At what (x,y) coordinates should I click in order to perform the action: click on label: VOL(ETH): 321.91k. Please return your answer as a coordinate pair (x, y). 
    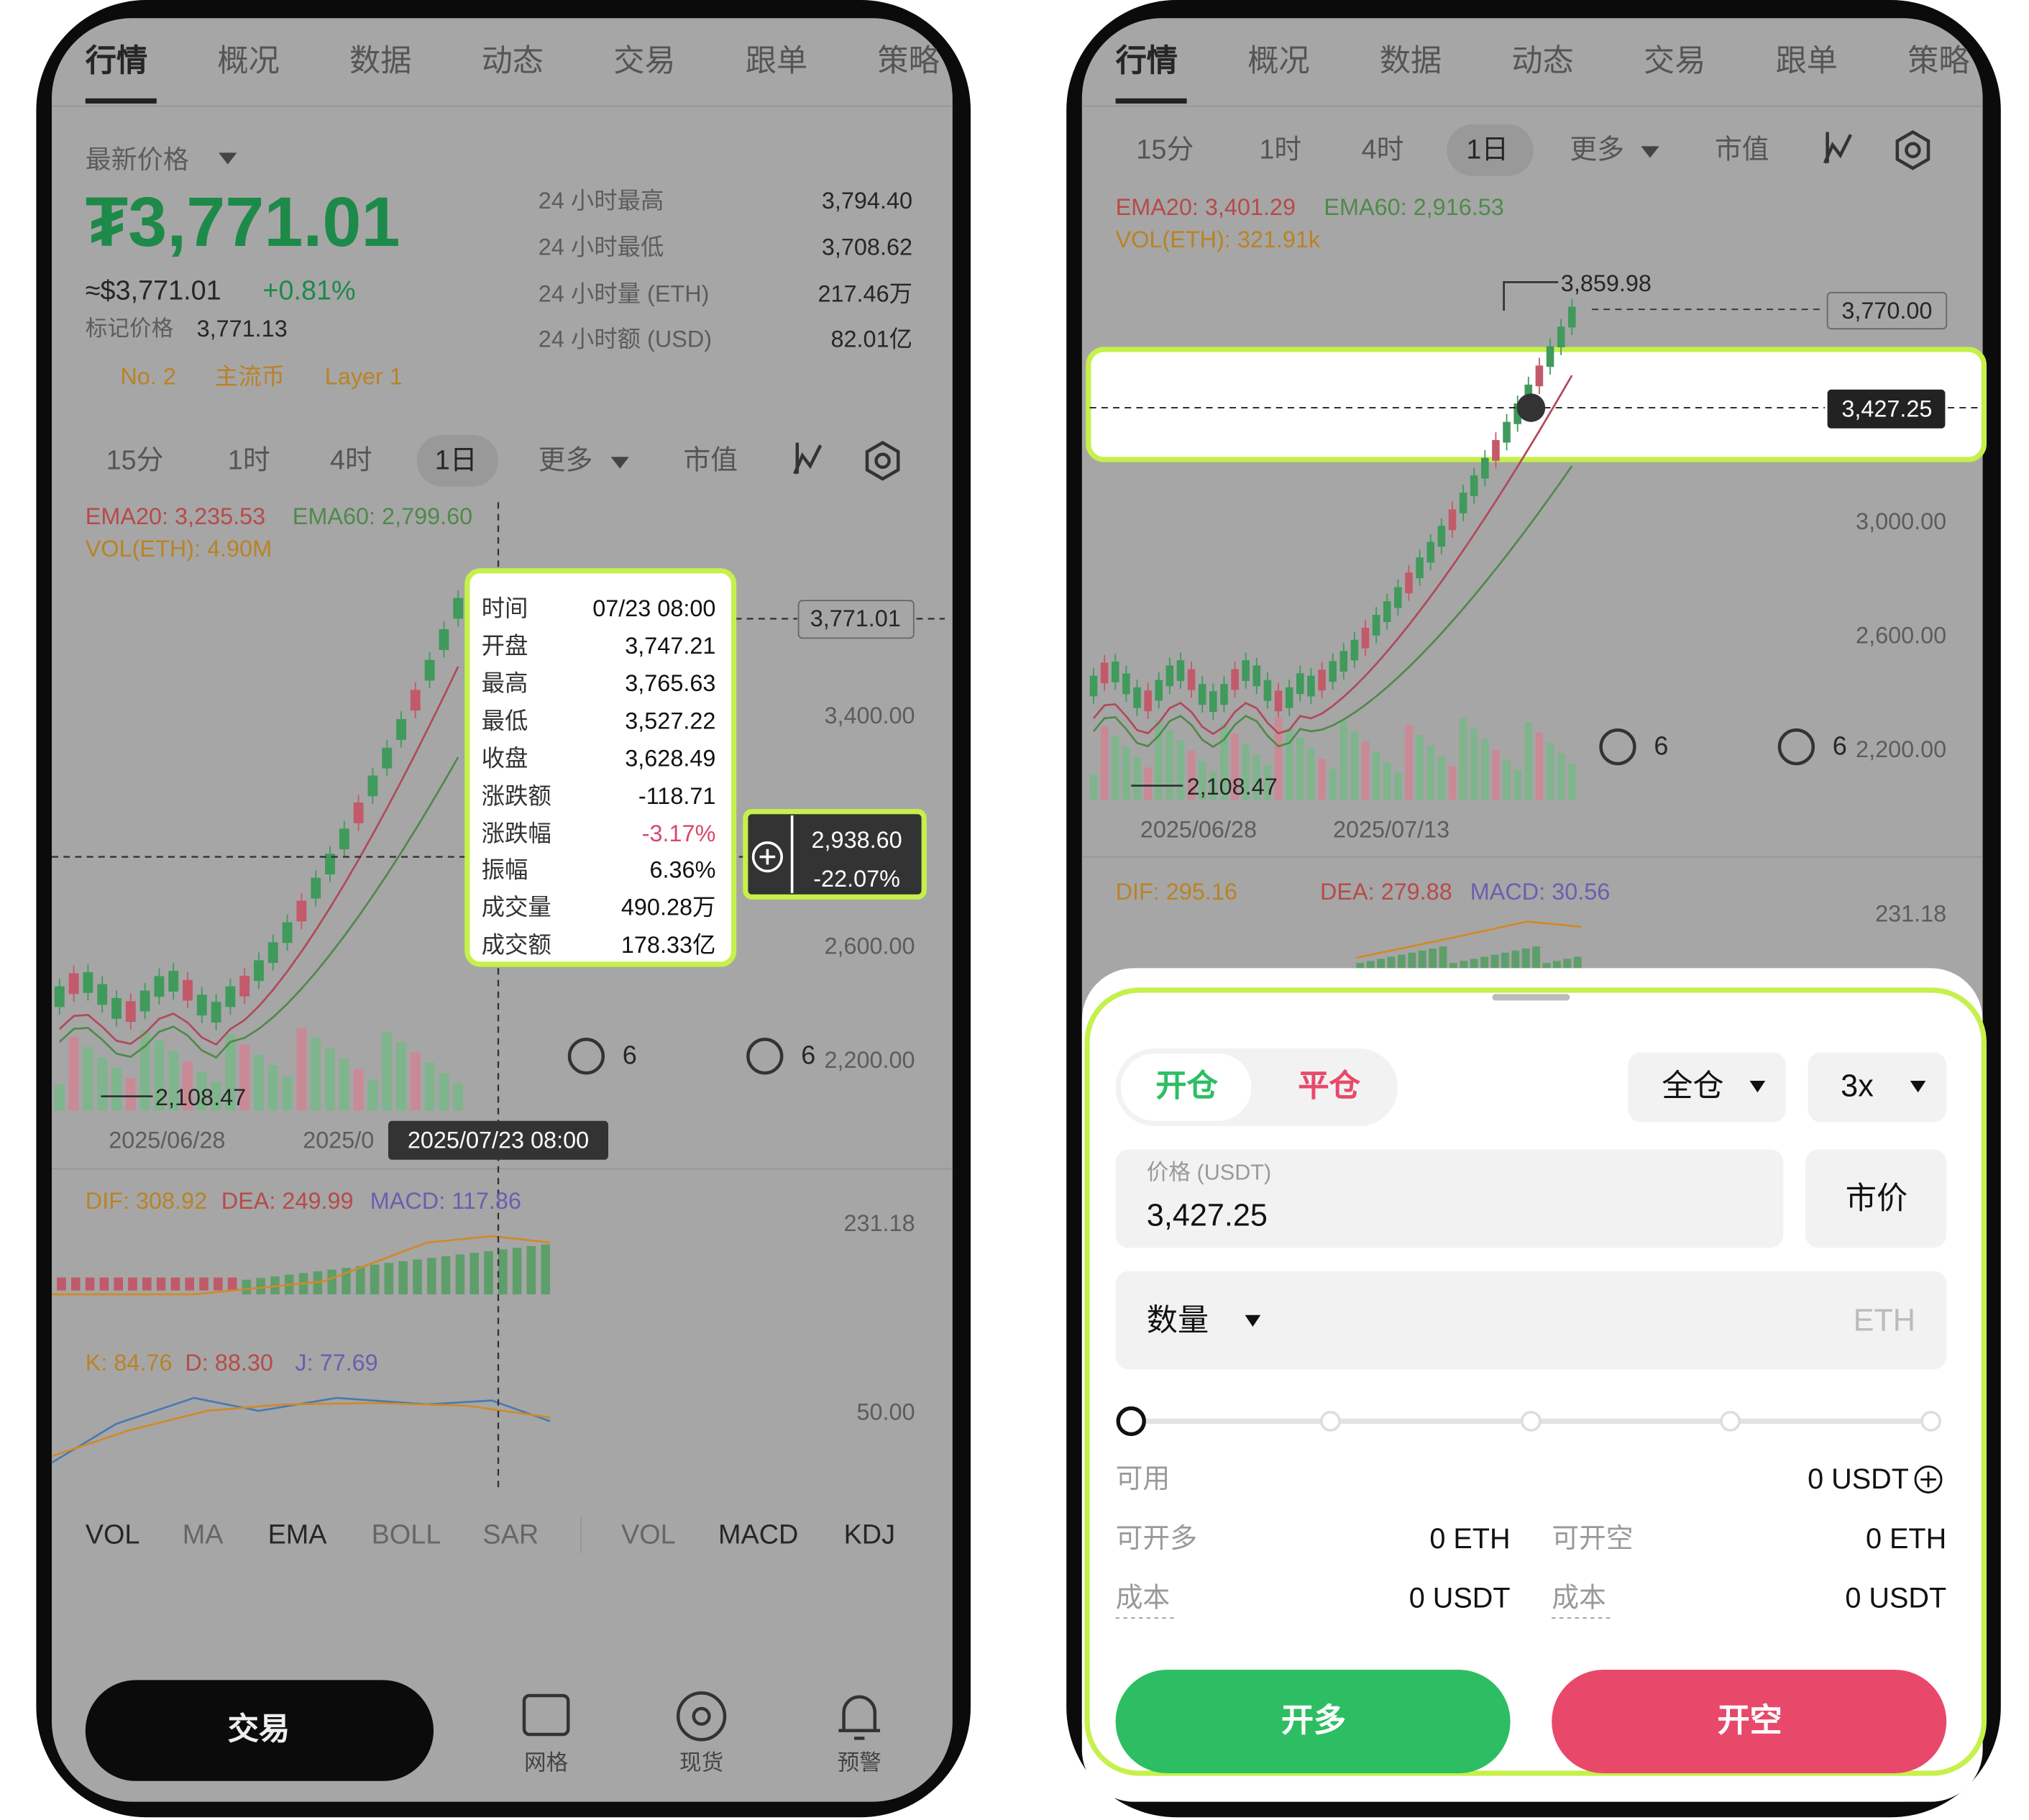
    Looking at the image, I should click on (1218, 239).